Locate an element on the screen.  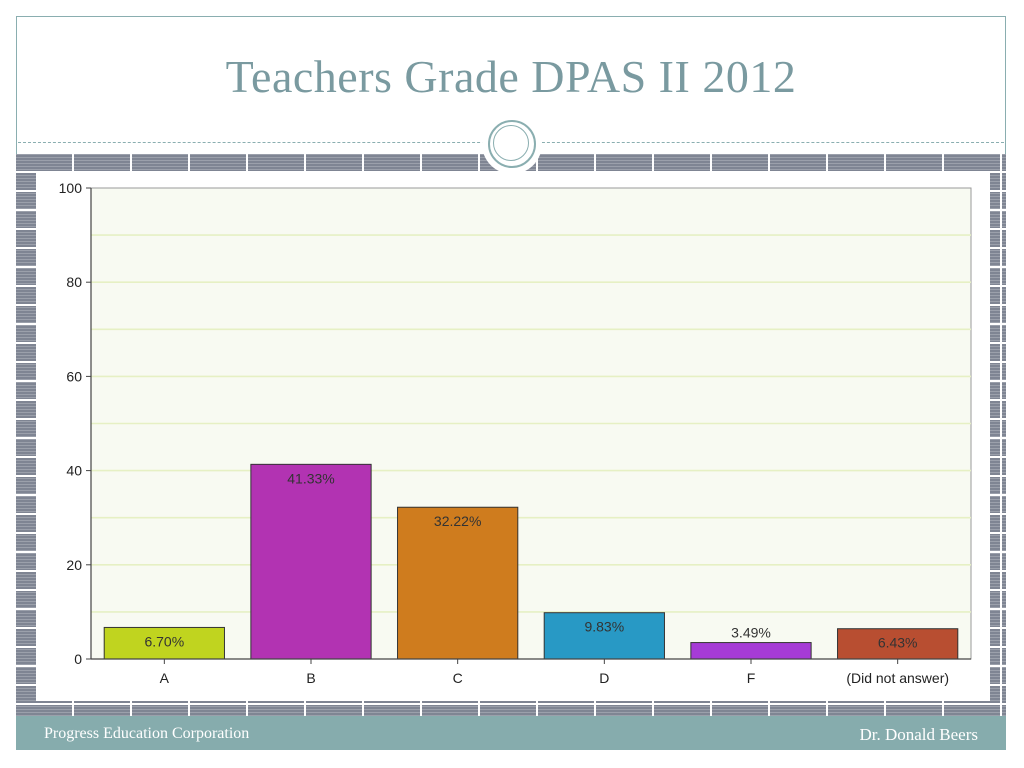
y-tick-label: 80 is located at coordinates (74, 282).